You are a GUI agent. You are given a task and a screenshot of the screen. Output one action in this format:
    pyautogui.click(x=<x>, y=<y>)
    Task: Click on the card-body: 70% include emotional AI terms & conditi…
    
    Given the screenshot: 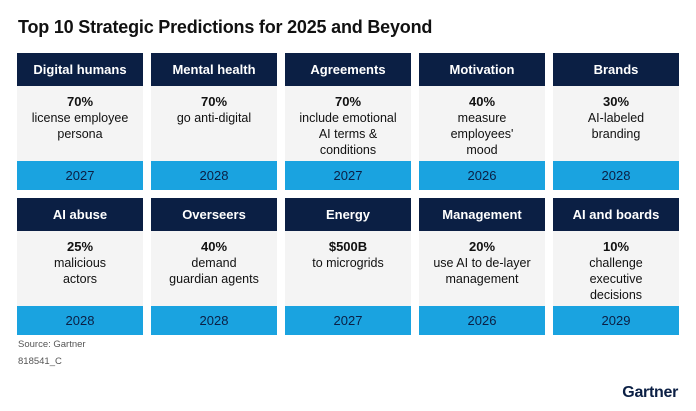 What is the action you would take?
    pyautogui.click(x=348, y=123)
    